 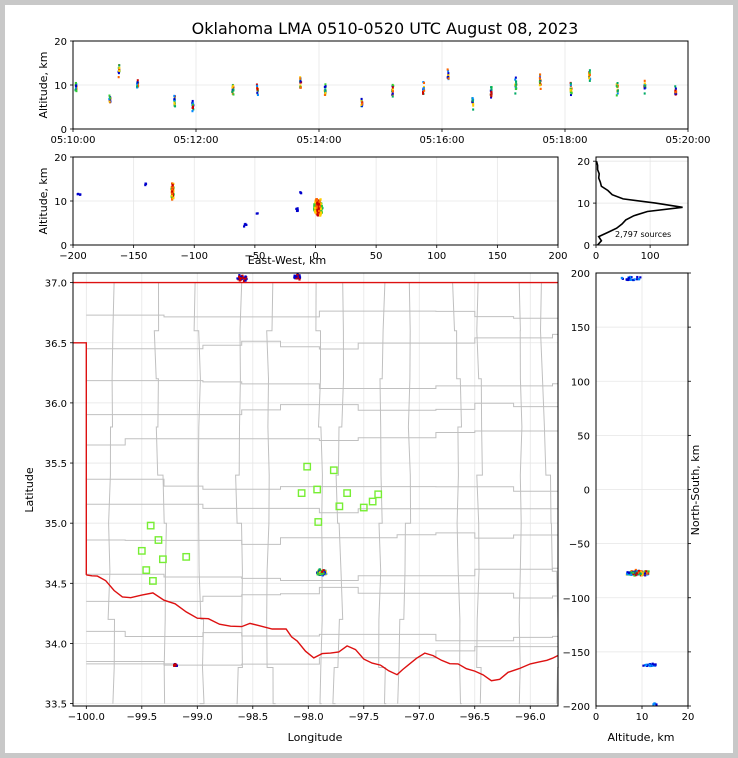 I want to click on ns-tick-label: 200, so click(x=580, y=274).